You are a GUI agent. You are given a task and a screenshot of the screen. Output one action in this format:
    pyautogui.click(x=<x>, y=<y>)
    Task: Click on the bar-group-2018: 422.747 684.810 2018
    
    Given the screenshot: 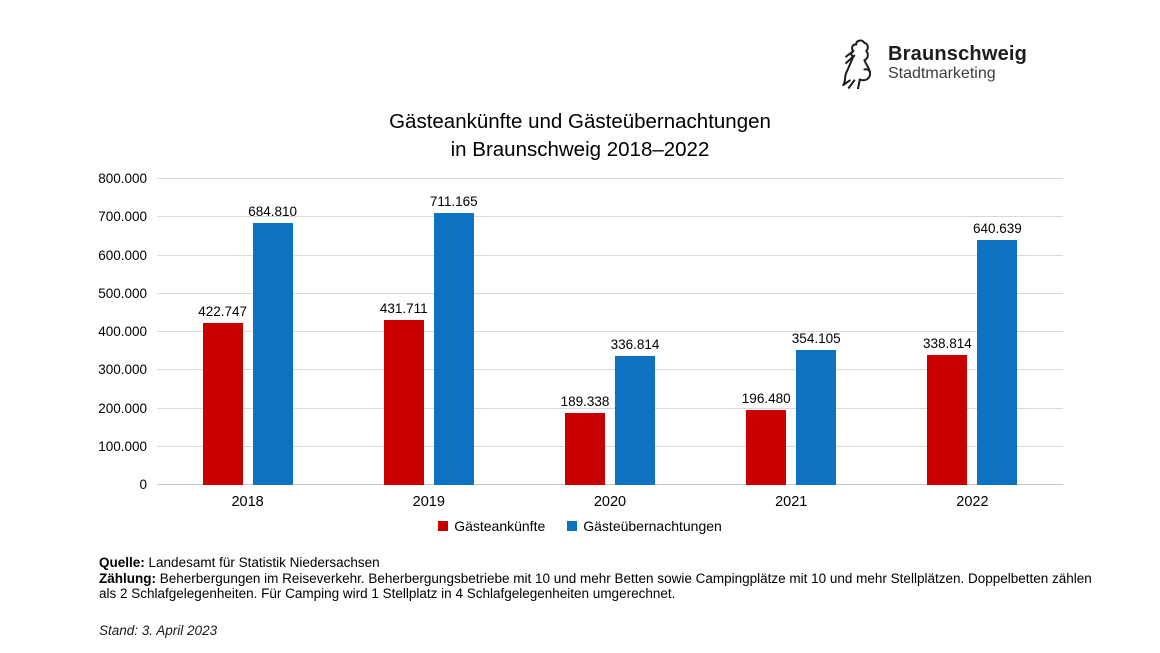 What is the action you would take?
    pyautogui.click(x=247, y=344)
    